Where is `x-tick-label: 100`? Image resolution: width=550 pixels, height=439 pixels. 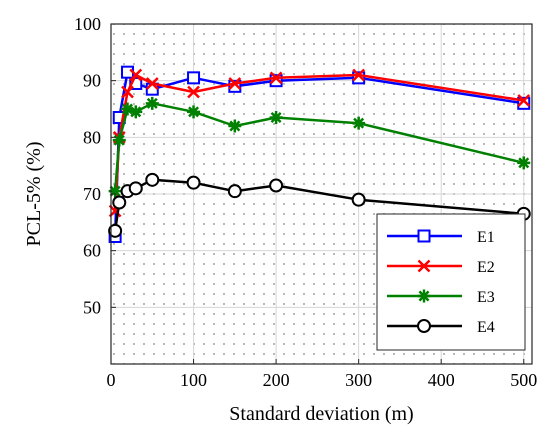 x-tick-label: 100 is located at coordinates (193, 380).